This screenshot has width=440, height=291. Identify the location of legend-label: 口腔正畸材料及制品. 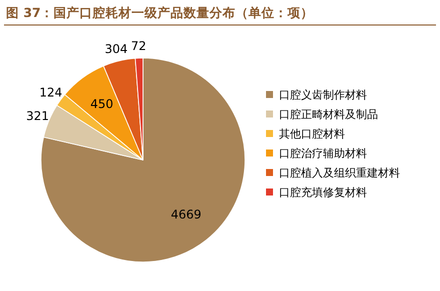
(328, 114).